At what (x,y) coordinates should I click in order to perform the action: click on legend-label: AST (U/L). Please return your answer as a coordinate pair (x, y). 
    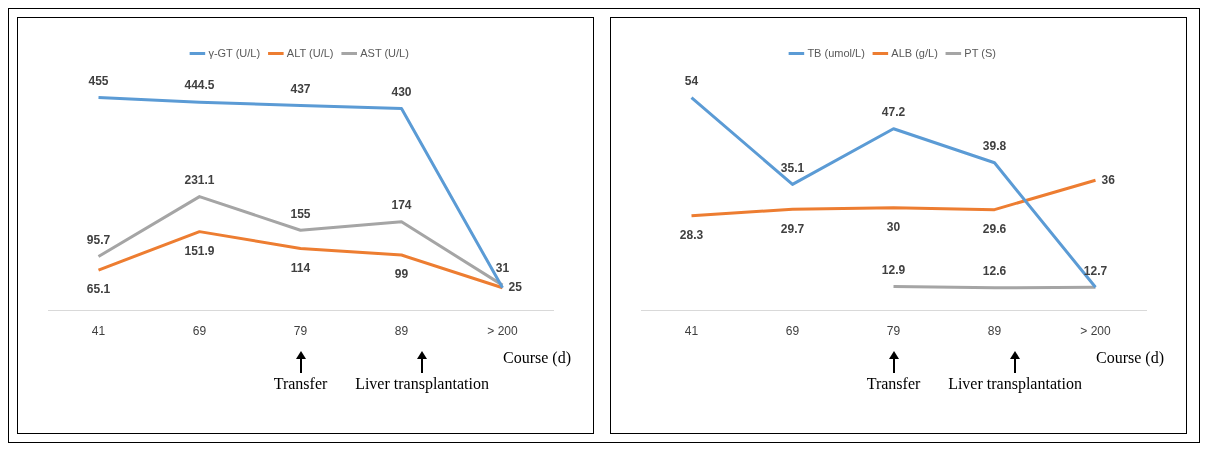
    Looking at the image, I should click on (384, 52).